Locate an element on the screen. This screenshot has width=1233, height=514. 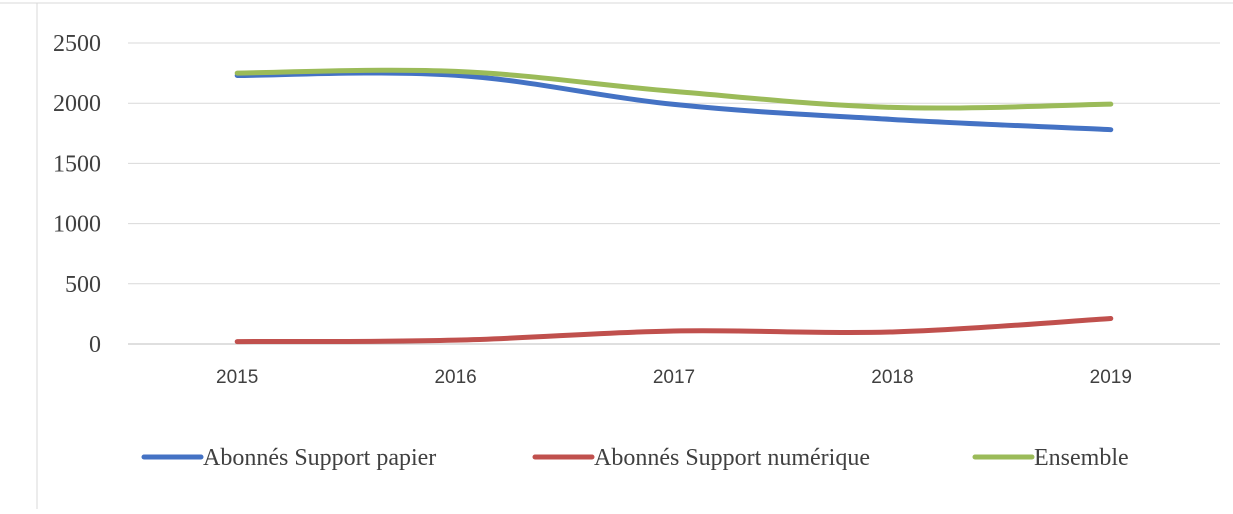
legend-label-3: Ensemble is located at coordinates (1081, 458).